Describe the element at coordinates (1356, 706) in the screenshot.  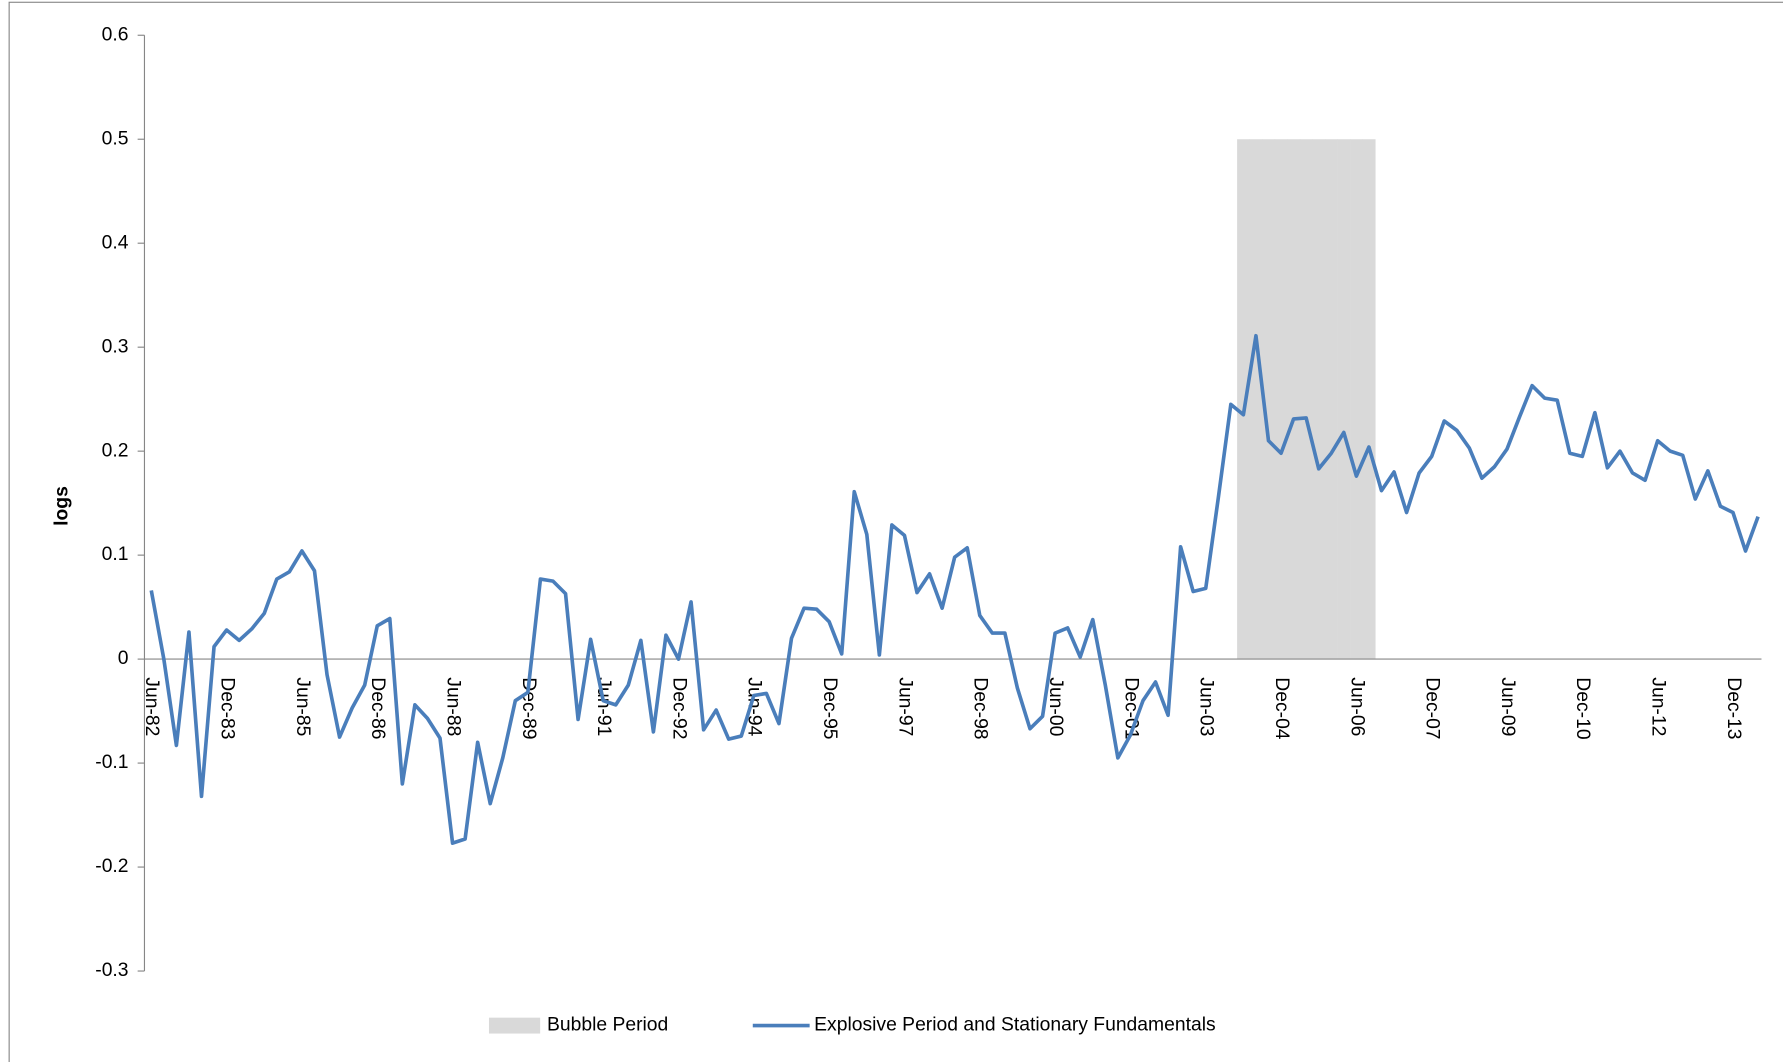
I see `x-tick-label: Jun-06` at that location.